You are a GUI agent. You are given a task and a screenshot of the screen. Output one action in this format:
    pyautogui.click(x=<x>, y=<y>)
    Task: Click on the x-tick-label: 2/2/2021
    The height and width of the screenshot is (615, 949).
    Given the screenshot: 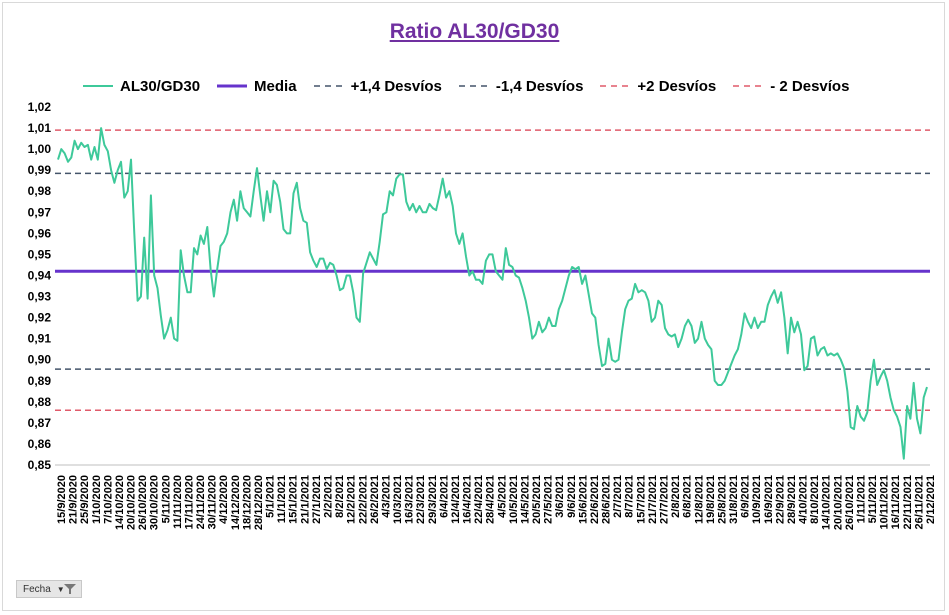 What is the action you would take?
    pyautogui.click(x=329, y=496)
    